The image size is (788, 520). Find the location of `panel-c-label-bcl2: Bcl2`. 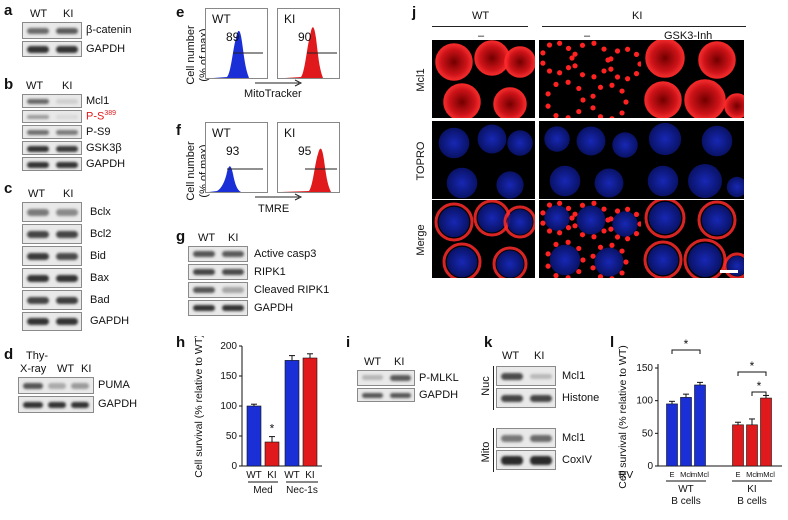

panel-c-label-bcl2: Bcl2 is located at coordinates (101, 234).